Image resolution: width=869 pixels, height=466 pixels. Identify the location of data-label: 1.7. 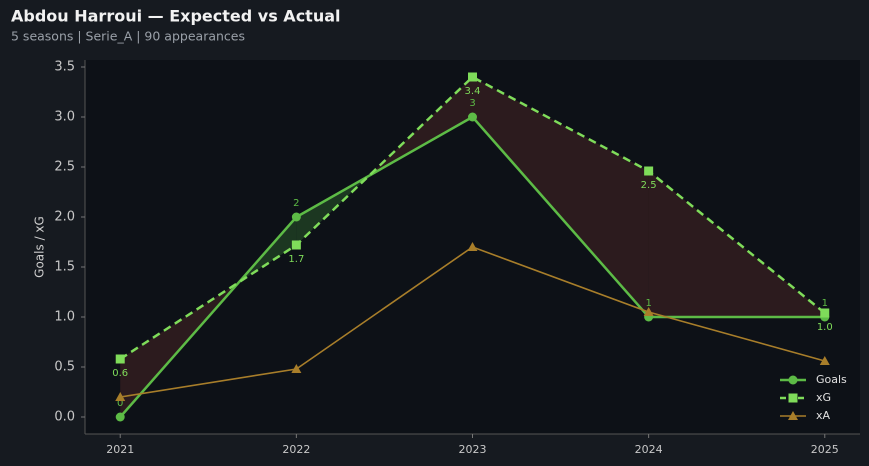
(296, 259).